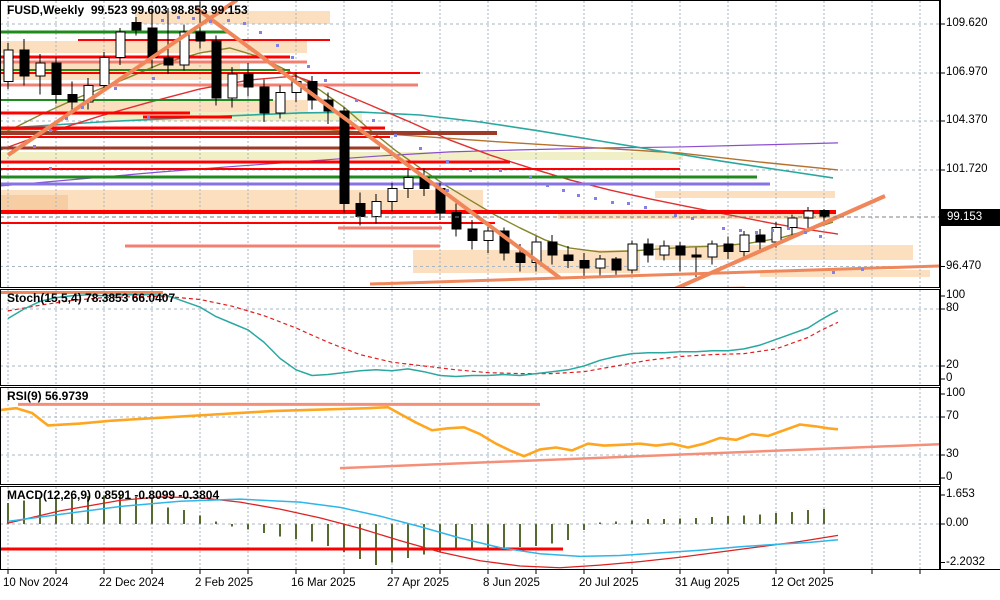 This screenshot has height=600, width=1000. I want to click on macd-panel, so click(470, 528).